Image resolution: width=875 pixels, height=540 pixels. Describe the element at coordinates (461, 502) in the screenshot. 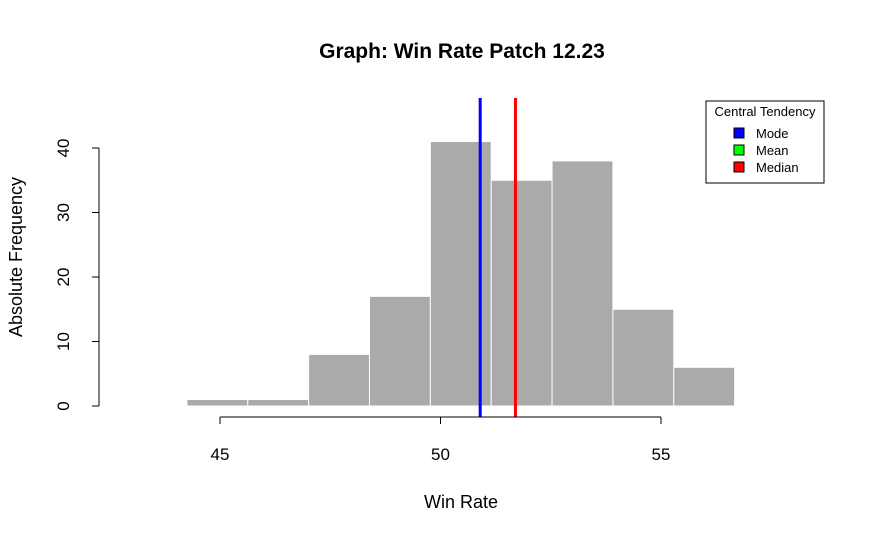

I see `x-axis-label: Win Rate` at that location.